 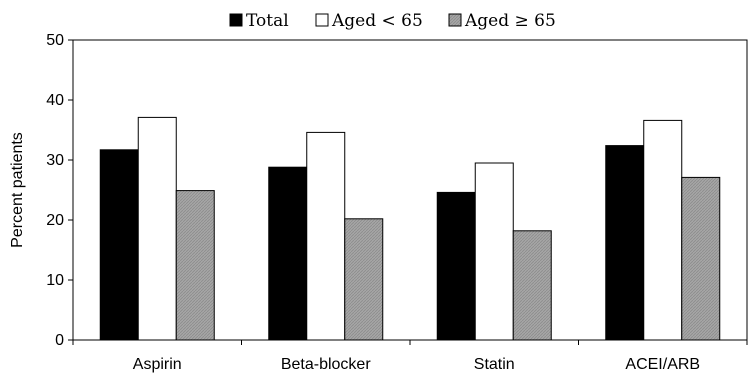 I want to click on legend-label-total: Total, so click(x=267, y=21).